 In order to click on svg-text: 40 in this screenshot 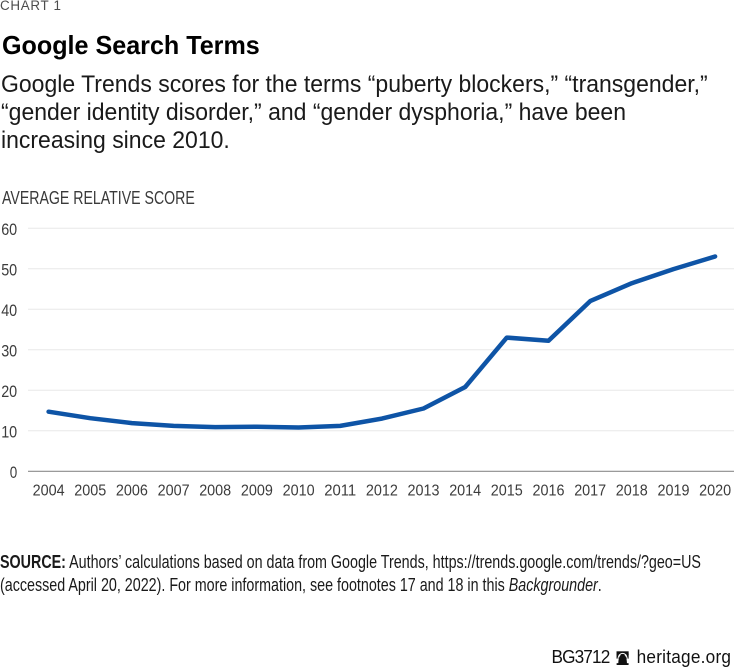, I will do `click(9, 310)`.